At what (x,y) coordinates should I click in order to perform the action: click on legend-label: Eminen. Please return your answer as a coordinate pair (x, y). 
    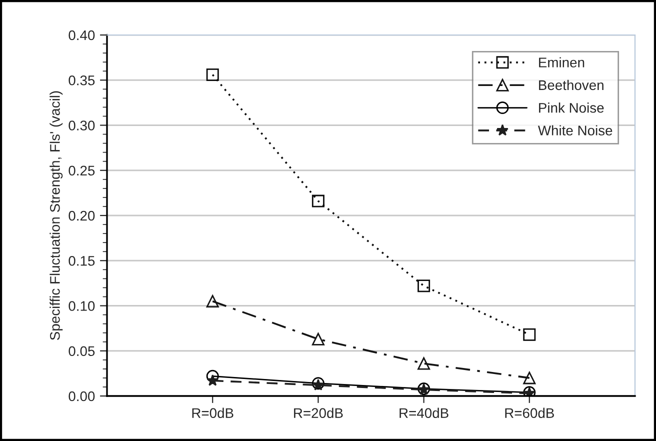
    Looking at the image, I should click on (561, 62).